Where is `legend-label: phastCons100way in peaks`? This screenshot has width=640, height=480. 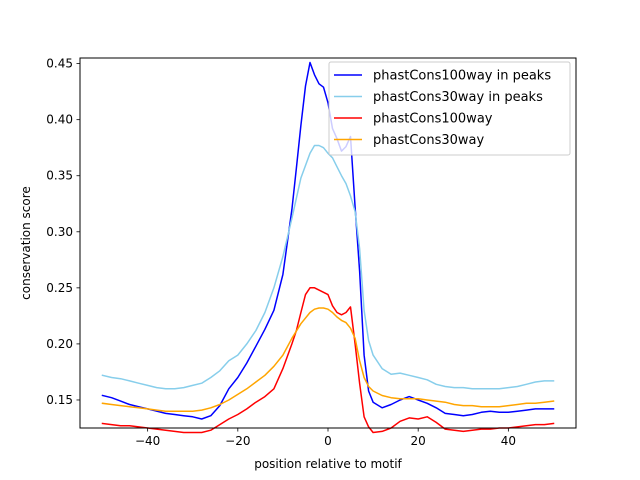
legend-label: phastCons100way in peaks is located at coordinates (462, 76).